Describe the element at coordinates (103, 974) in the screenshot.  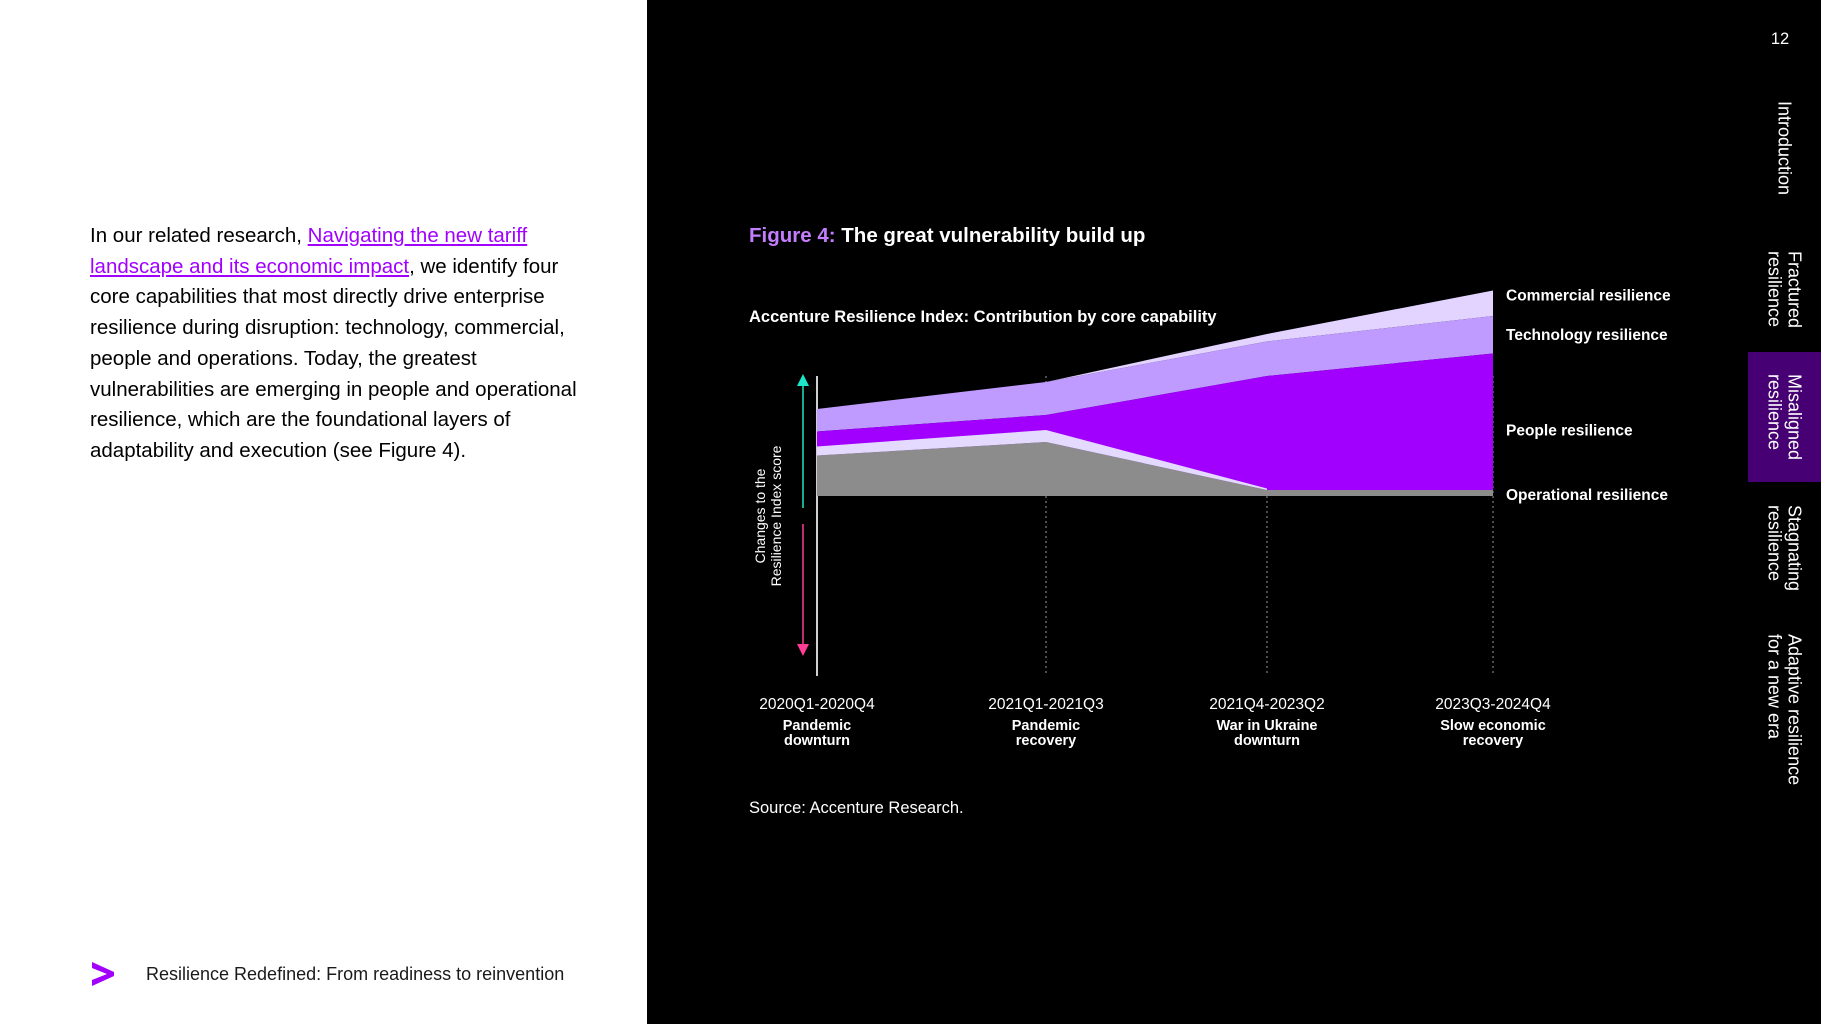
I see `accenture-logo-icon` at that location.